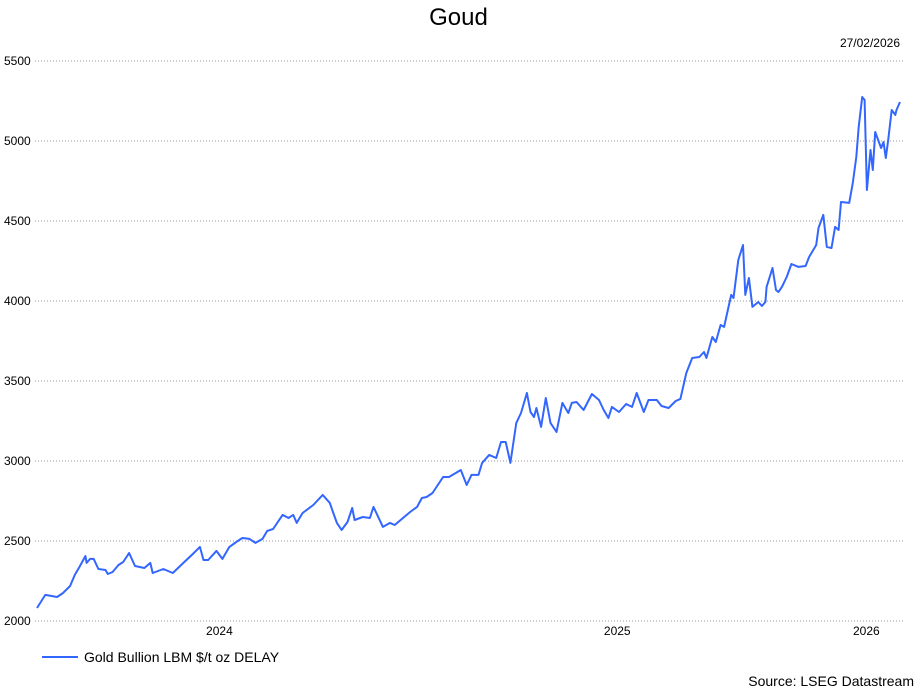 The image size is (917, 690). Describe the element at coordinates (866, 631) in the screenshot. I see `x-tick-label: 2026` at that location.